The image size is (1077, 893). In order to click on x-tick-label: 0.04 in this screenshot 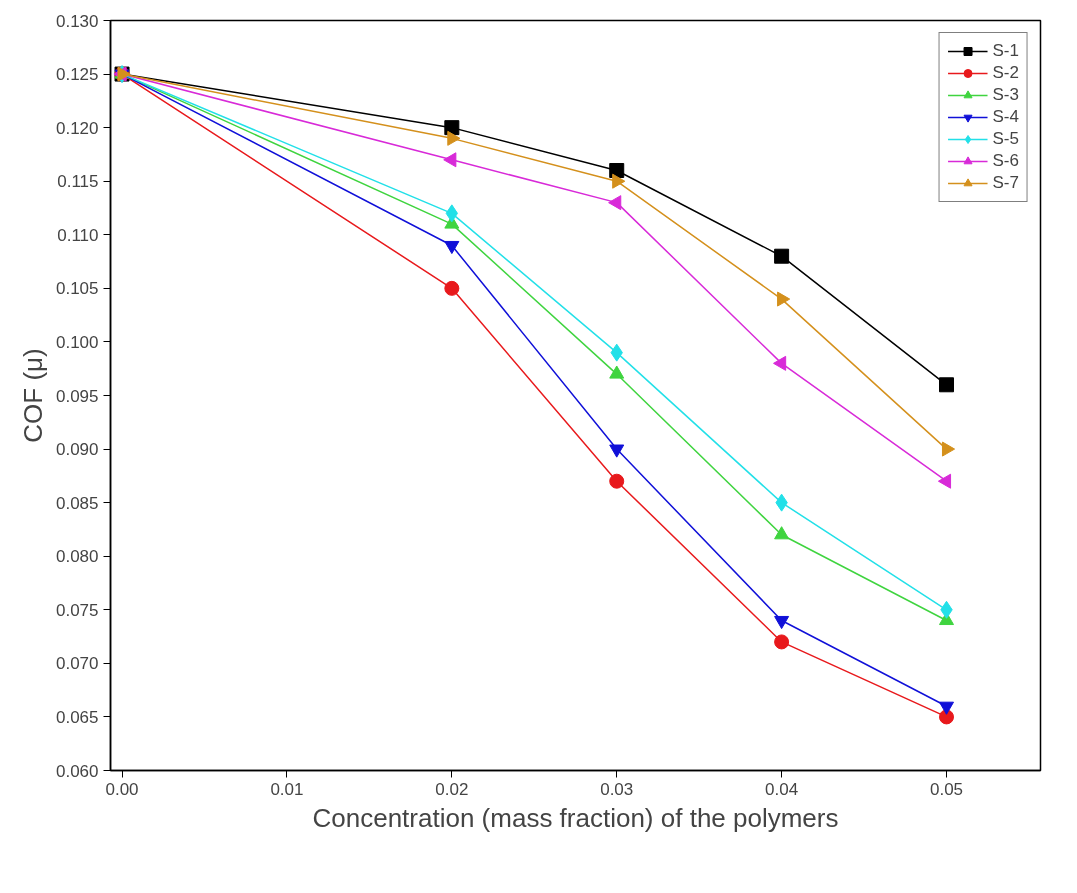, I will do `click(782, 789)`.